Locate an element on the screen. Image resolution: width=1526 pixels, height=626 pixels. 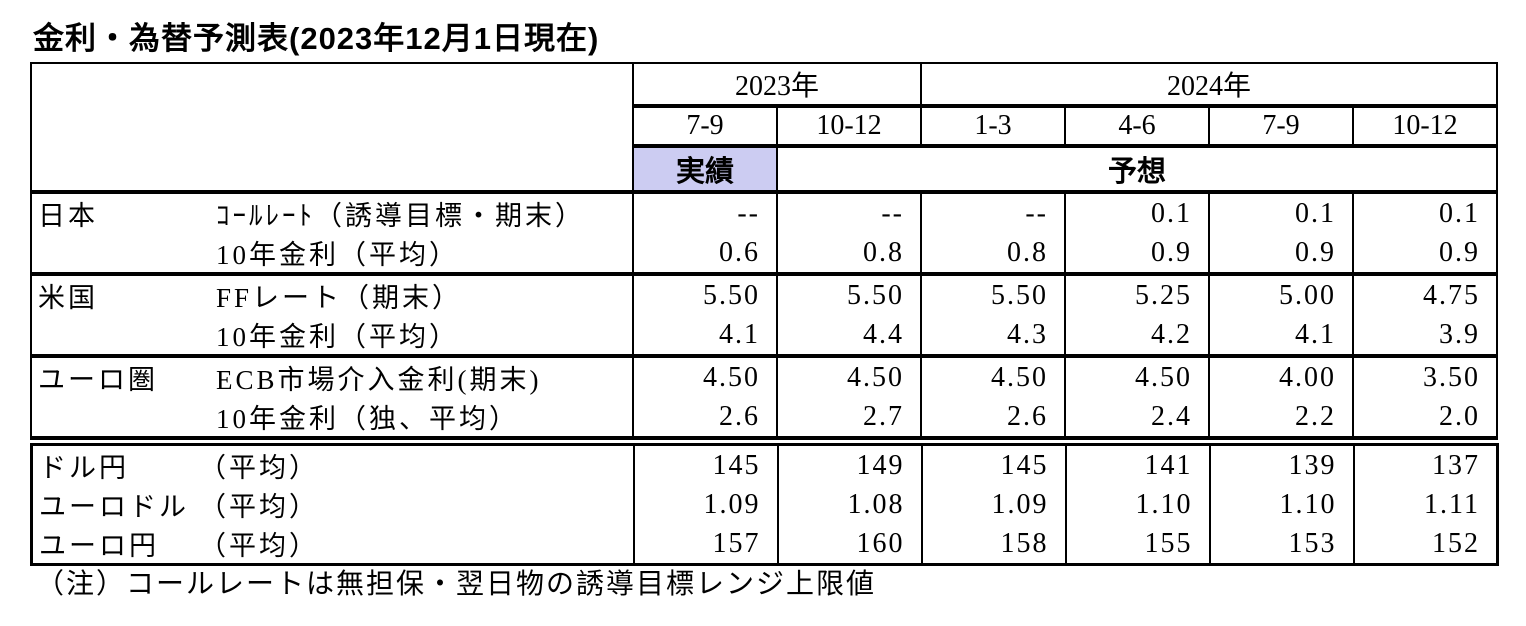
indicator-label: 10年金利（独、平均） is located at coordinates (367, 419).